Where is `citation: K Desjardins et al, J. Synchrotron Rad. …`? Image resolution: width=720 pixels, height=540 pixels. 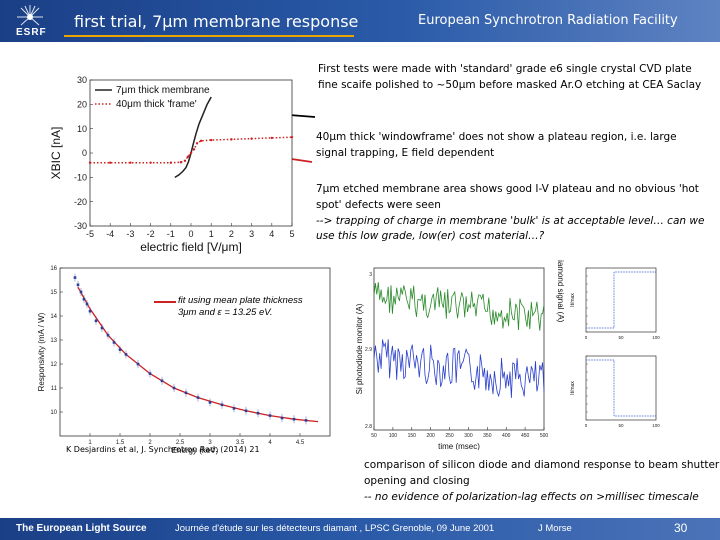 citation: K Desjardins et al, J. Synchrotron Rad. … is located at coordinates (163, 449).